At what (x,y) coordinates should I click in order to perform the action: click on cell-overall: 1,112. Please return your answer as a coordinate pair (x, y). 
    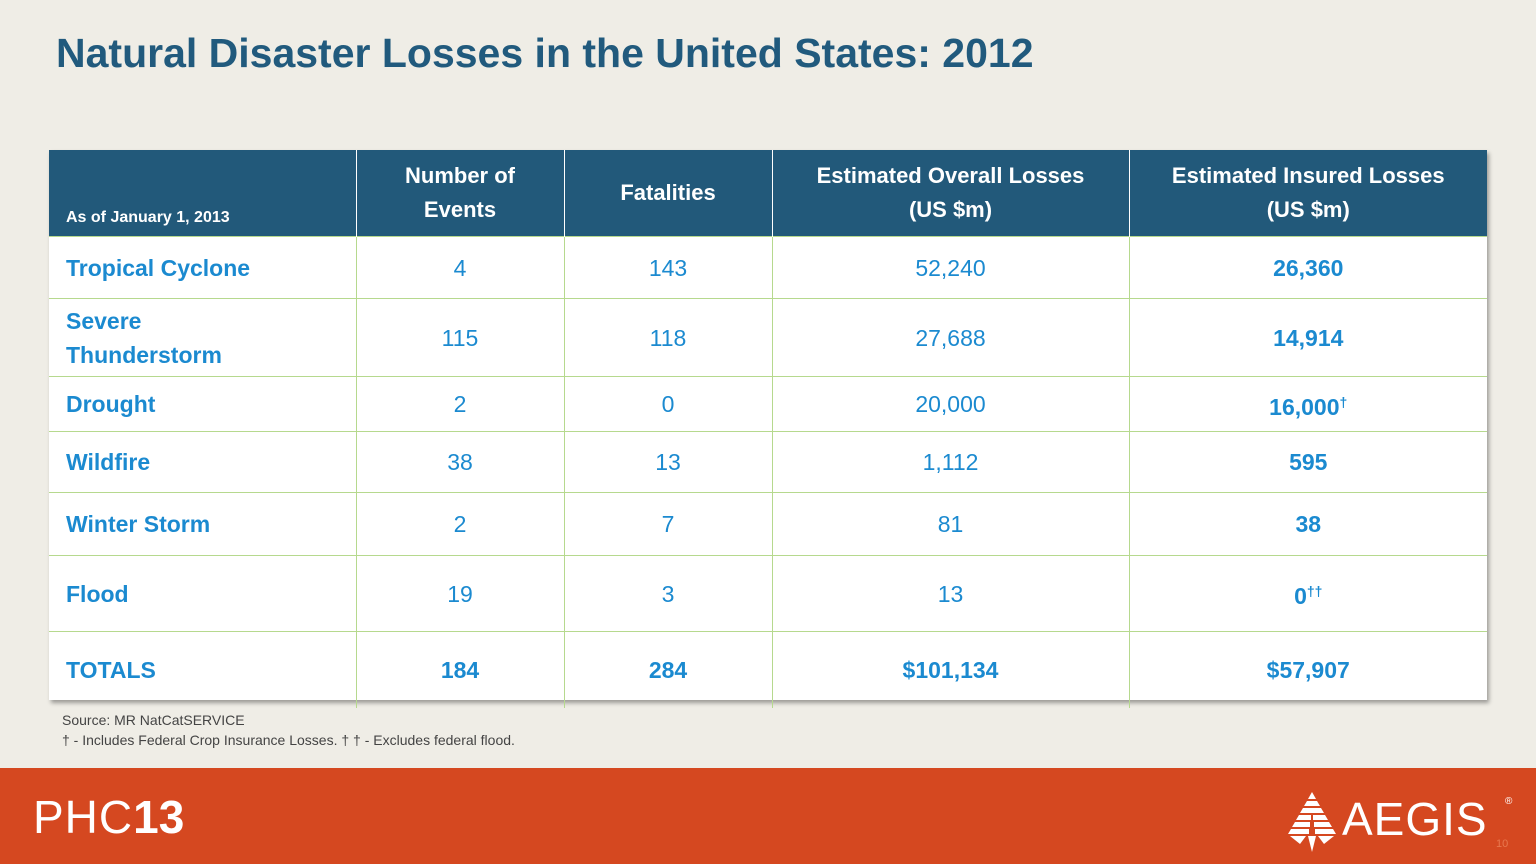
    Looking at the image, I should click on (951, 462).